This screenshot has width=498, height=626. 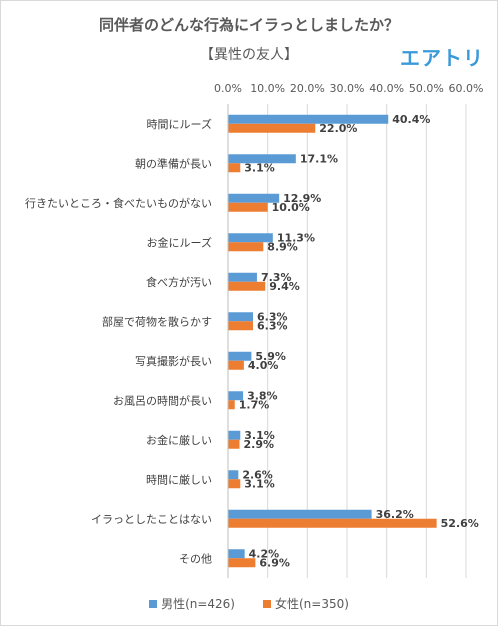 I want to click on category-label: 時間に厳しい, so click(x=179, y=479).